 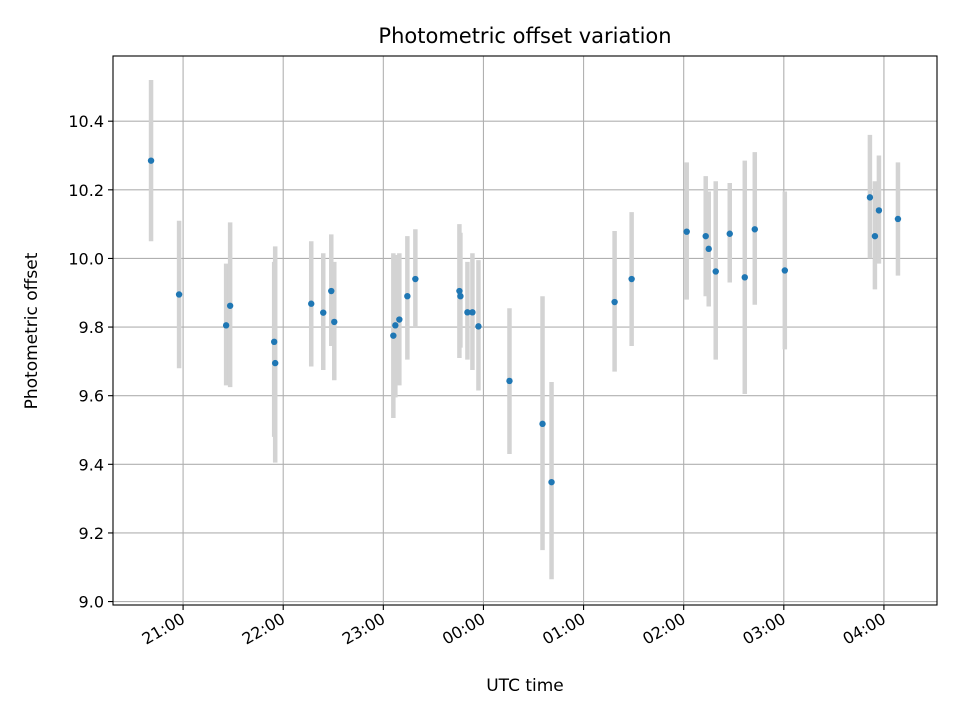 What do you see at coordinates (524, 36) in the screenshot?
I see `chart-title: Photometric offset variation` at bounding box center [524, 36].